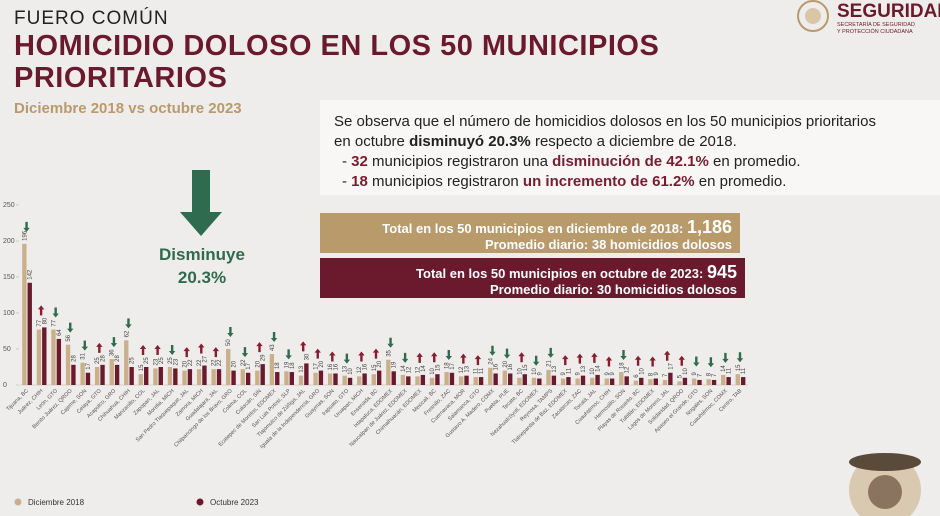 Image resolution: width=940 pixels, height=516 pixels. What do you see at coordinates (127, 333) in the screenshot?
I see `data-label: 62` at bounding box center [127, 333].